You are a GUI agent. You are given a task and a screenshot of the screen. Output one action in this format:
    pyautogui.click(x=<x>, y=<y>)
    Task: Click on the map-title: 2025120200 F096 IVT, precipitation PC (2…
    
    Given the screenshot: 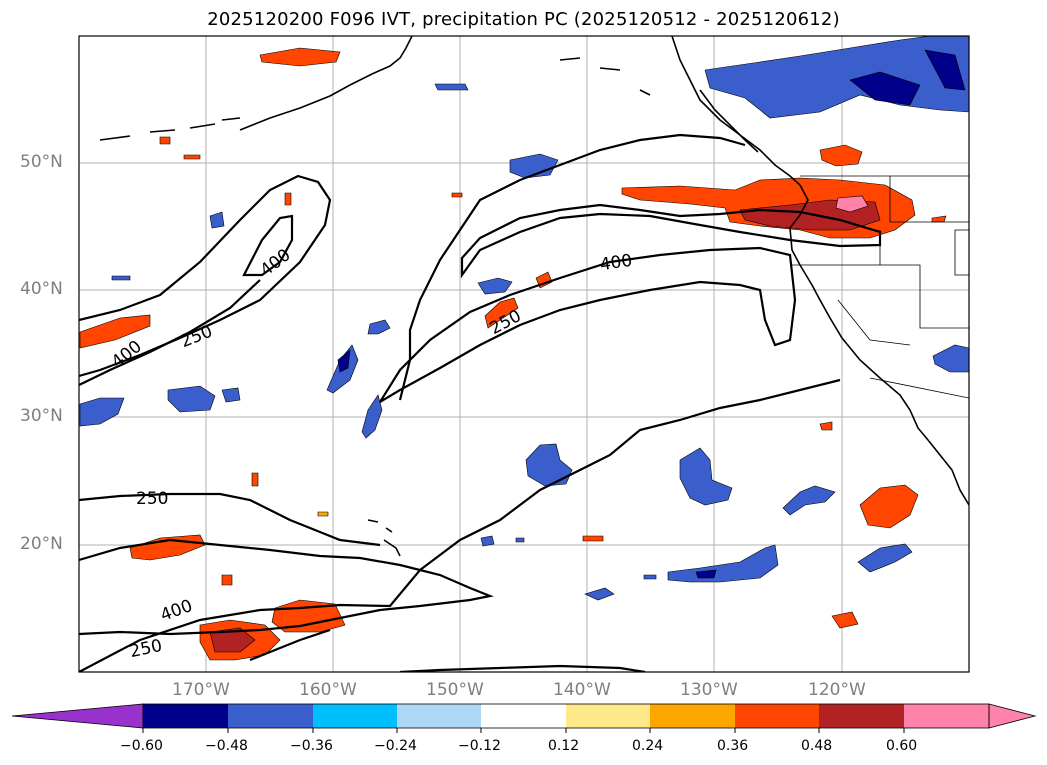 What is the action you would take?
    pyautogui.click(x=523, y=19)
    